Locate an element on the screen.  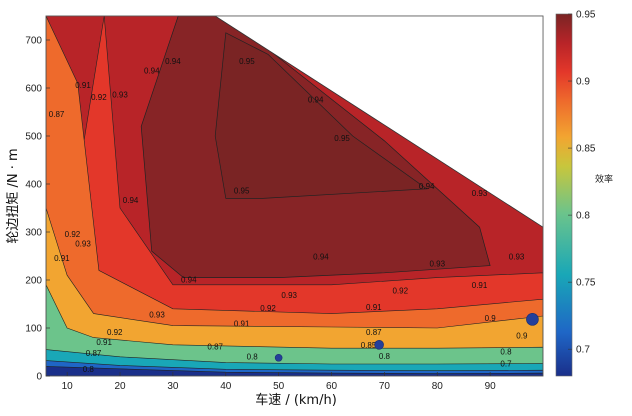
colorbar-tick-label: 0.8 is located at coordinates (583, 216).